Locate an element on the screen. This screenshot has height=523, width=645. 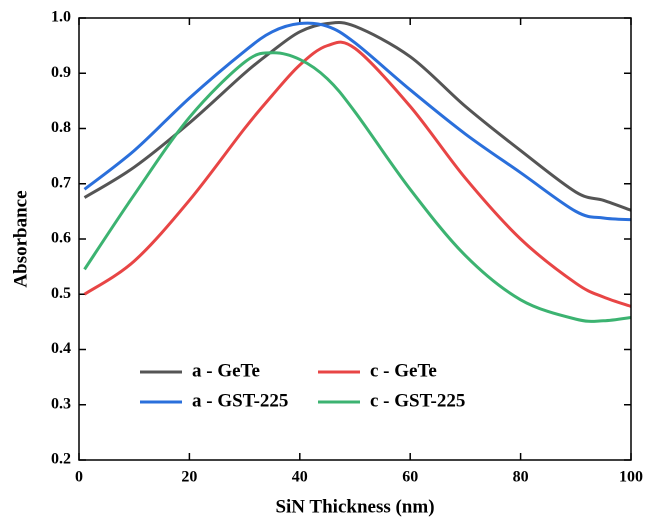
y-axis-label: Absorbance is located at coordinates (20, 238).